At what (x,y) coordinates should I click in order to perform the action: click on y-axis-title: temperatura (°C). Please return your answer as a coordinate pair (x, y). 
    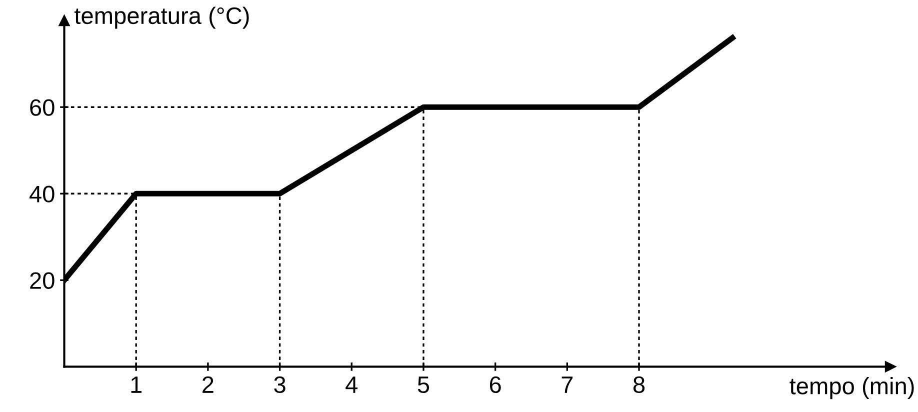
    Looking at the image, I should click on (161, 17).